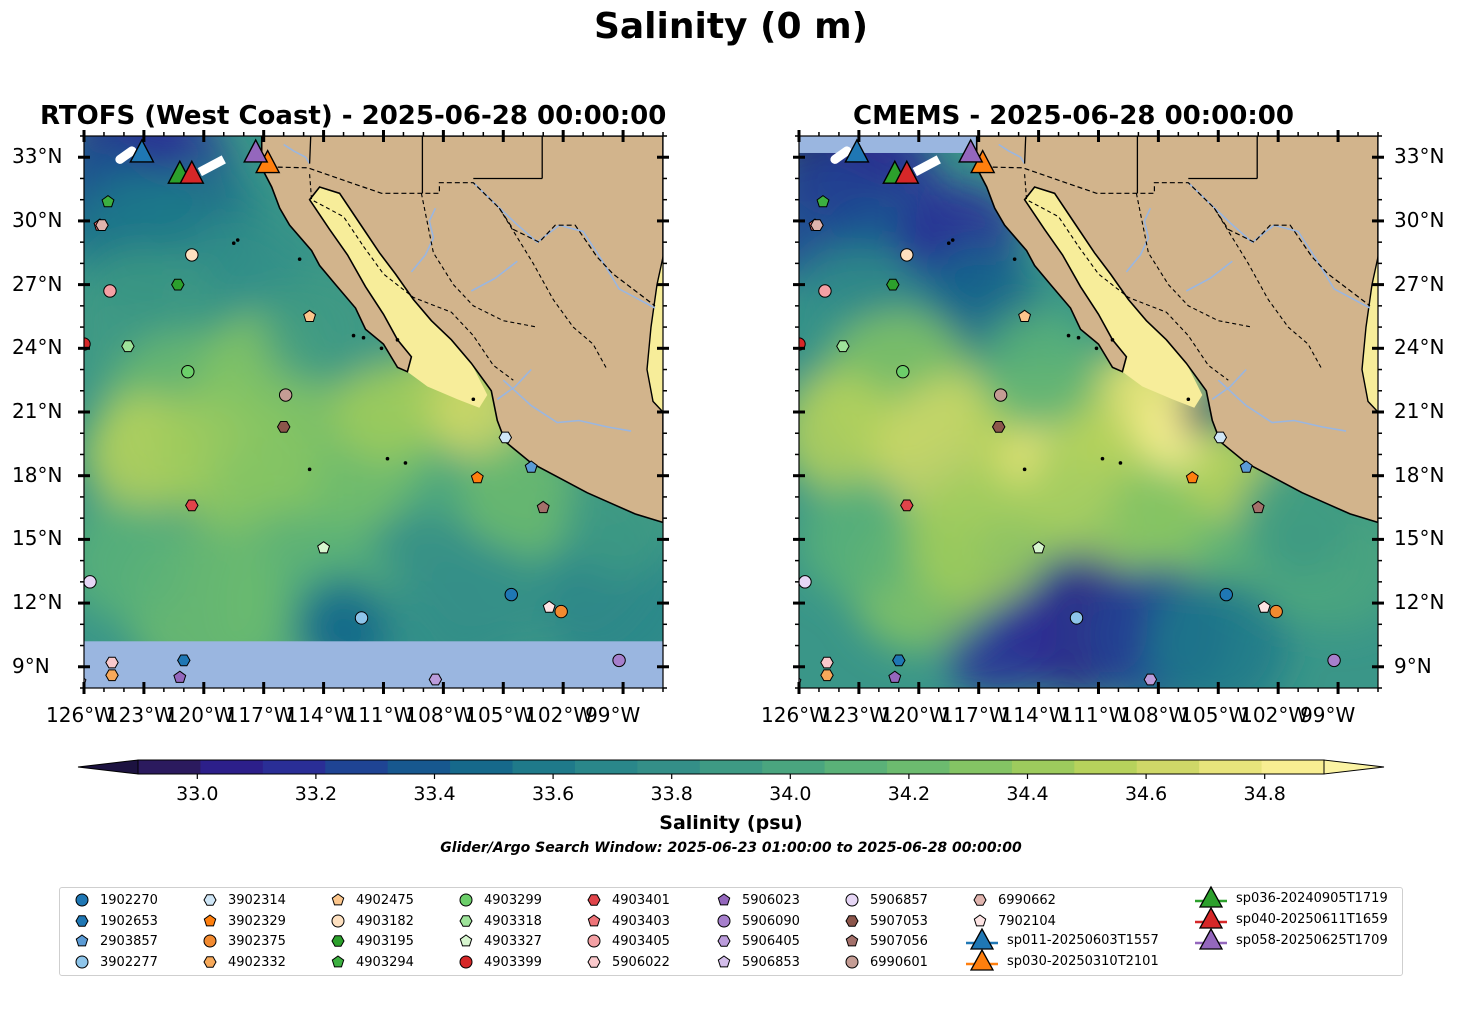  I want to click on legend-label: 4903182, so click(385, 921).